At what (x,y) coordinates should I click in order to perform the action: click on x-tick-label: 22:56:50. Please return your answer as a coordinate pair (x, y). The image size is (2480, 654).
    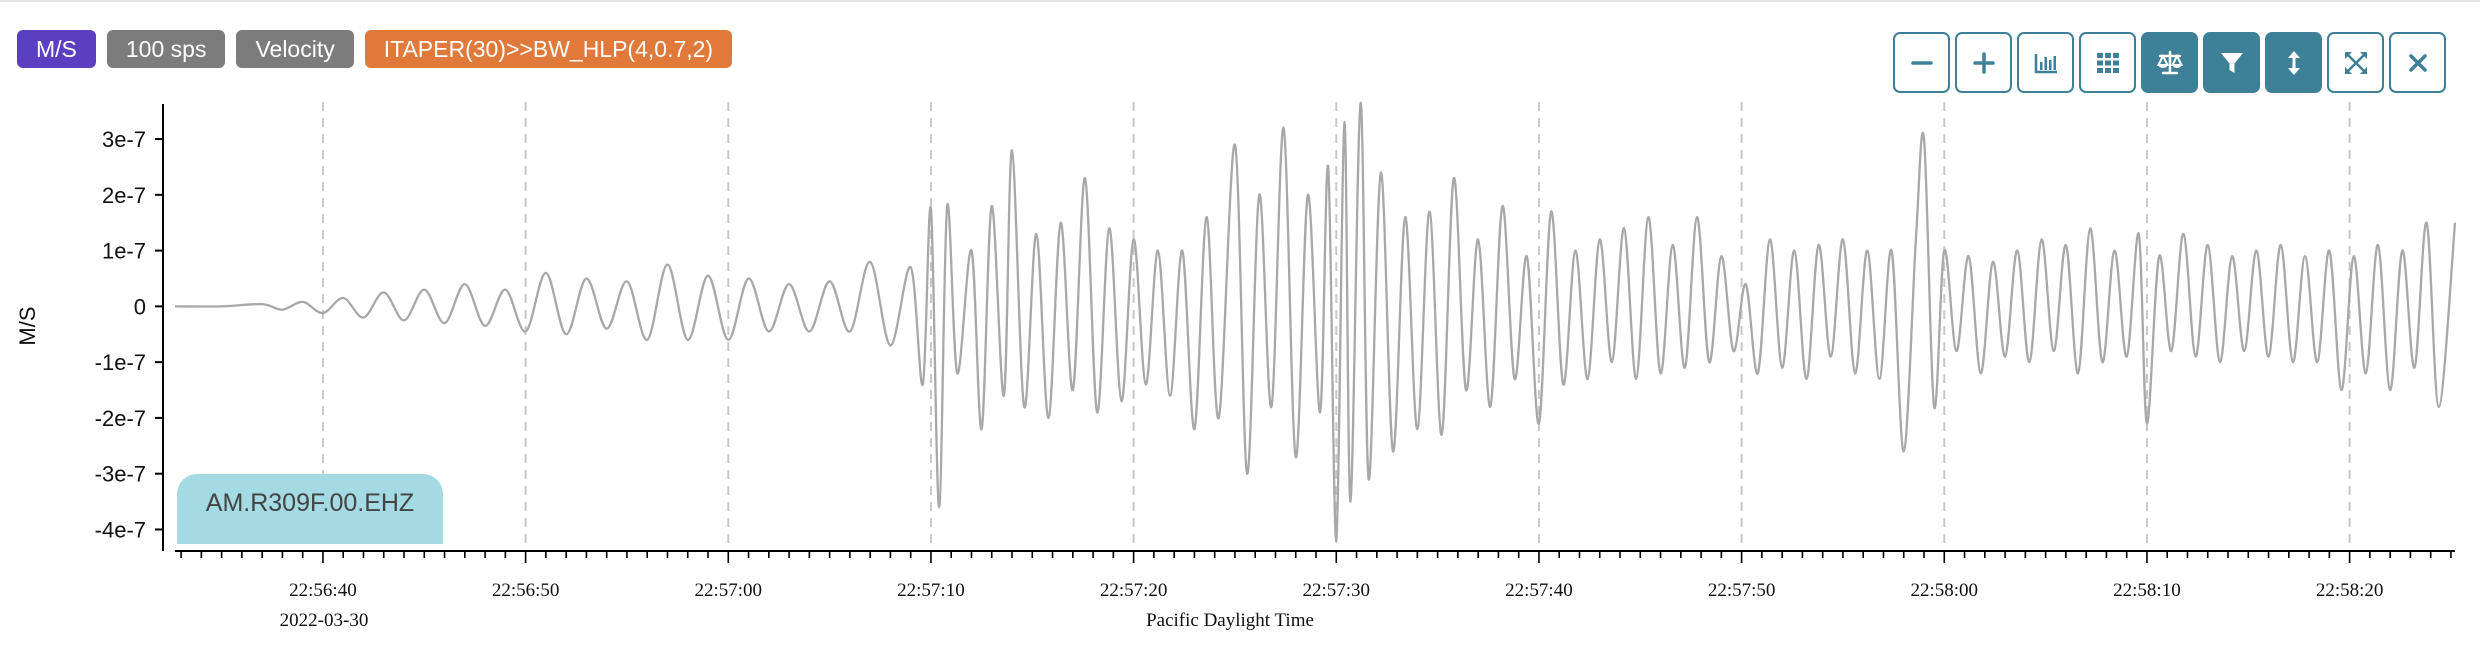
    Looking at the image, I should click on (526, 590).